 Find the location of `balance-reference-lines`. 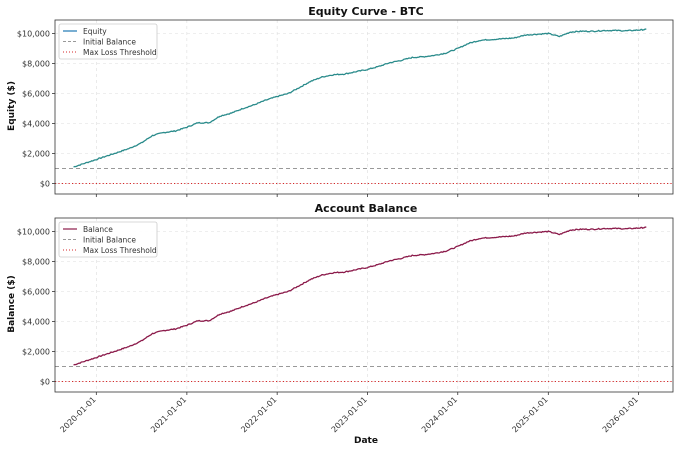

balance-reference-lines is located at coordinates (364, 374).